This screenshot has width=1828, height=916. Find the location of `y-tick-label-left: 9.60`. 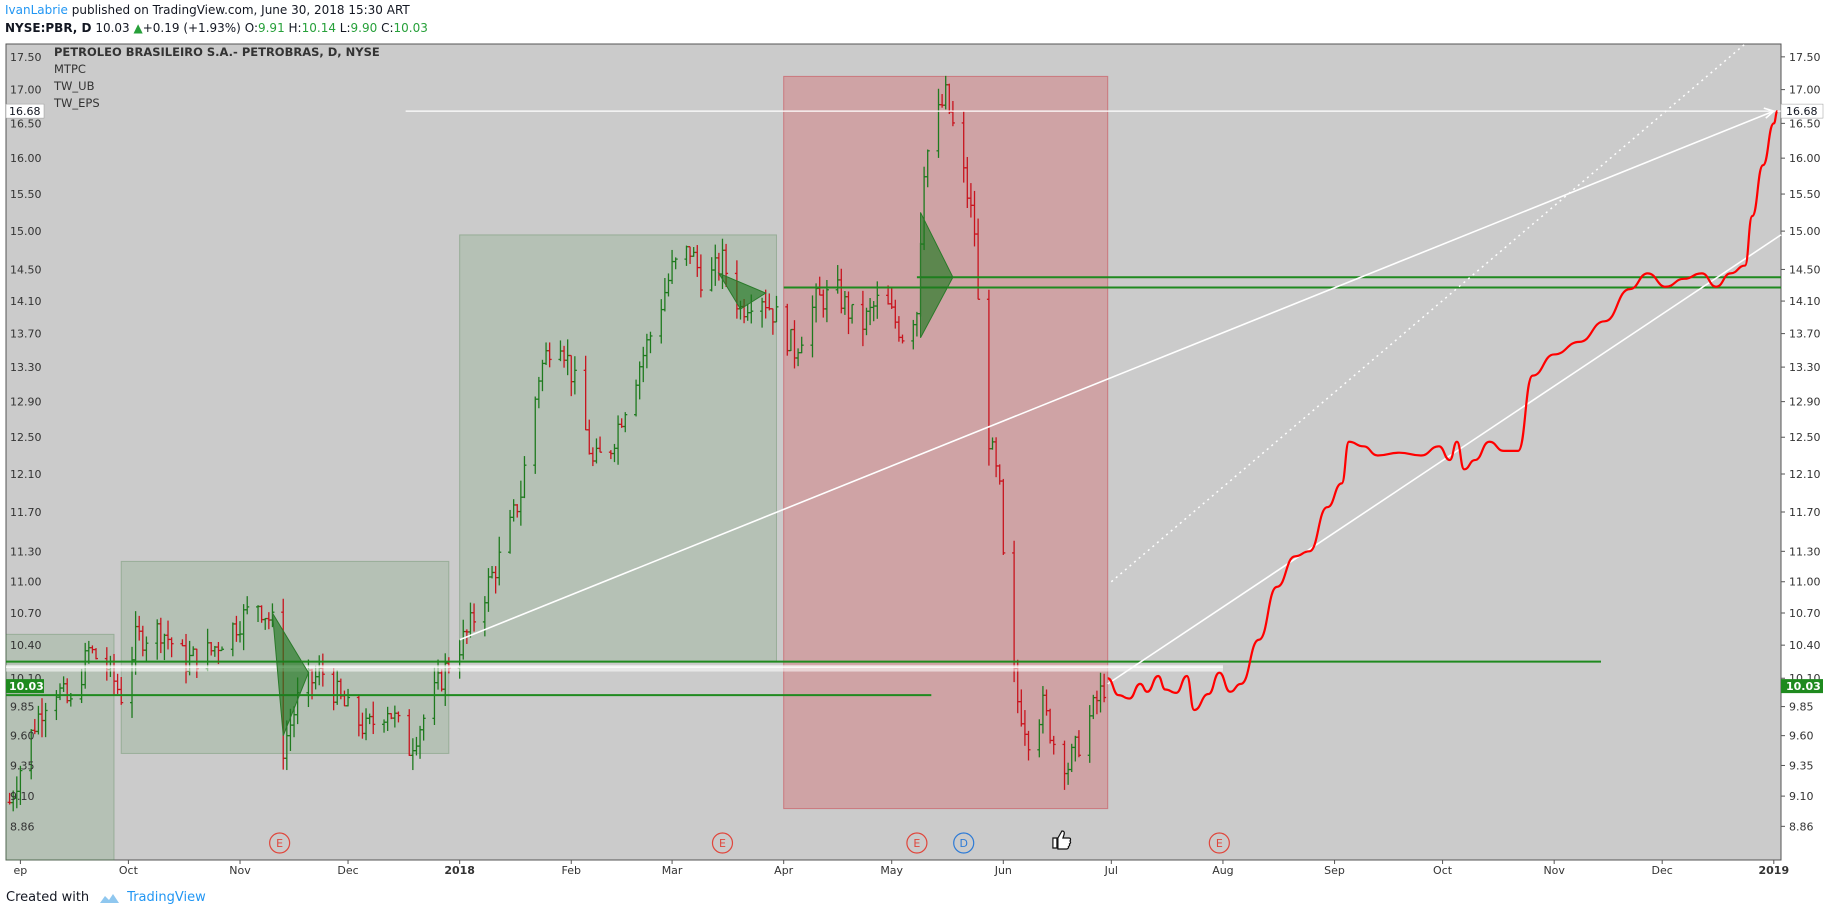

y-tick-label-left: 9.60 is located at coordinates (22, 736).